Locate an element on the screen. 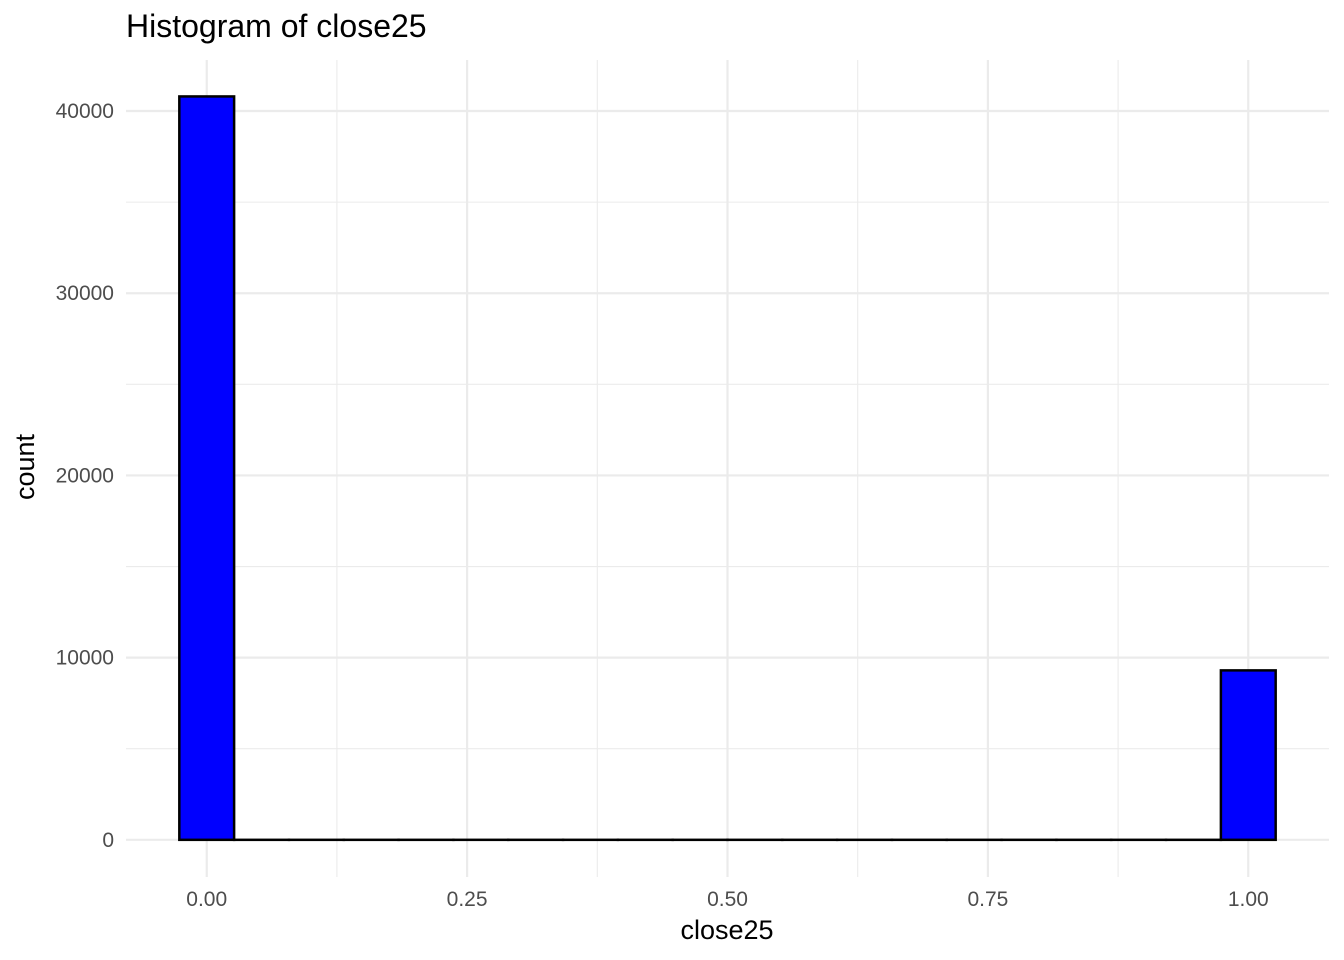  chart-title: Histogram of close25 is located at coordinates (276, 26).